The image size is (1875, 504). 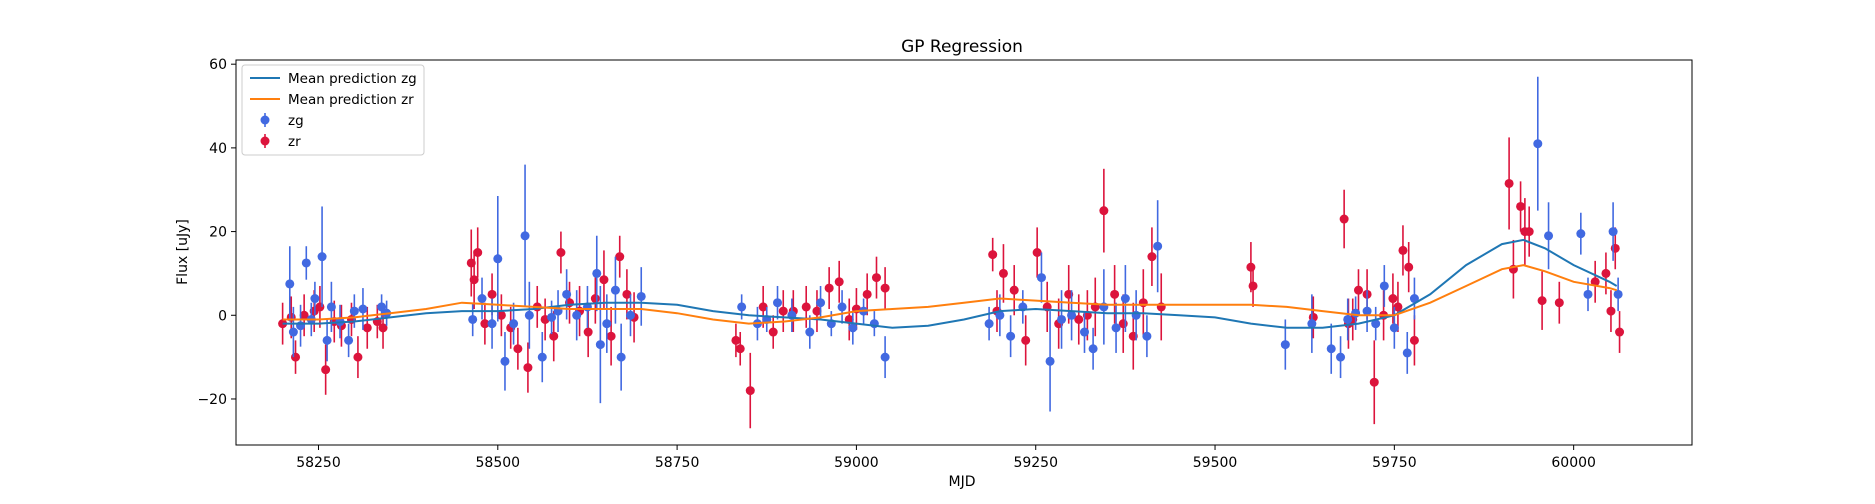 I want to click on legend-label: Mean prediction zr, so click(x=351, y=100).